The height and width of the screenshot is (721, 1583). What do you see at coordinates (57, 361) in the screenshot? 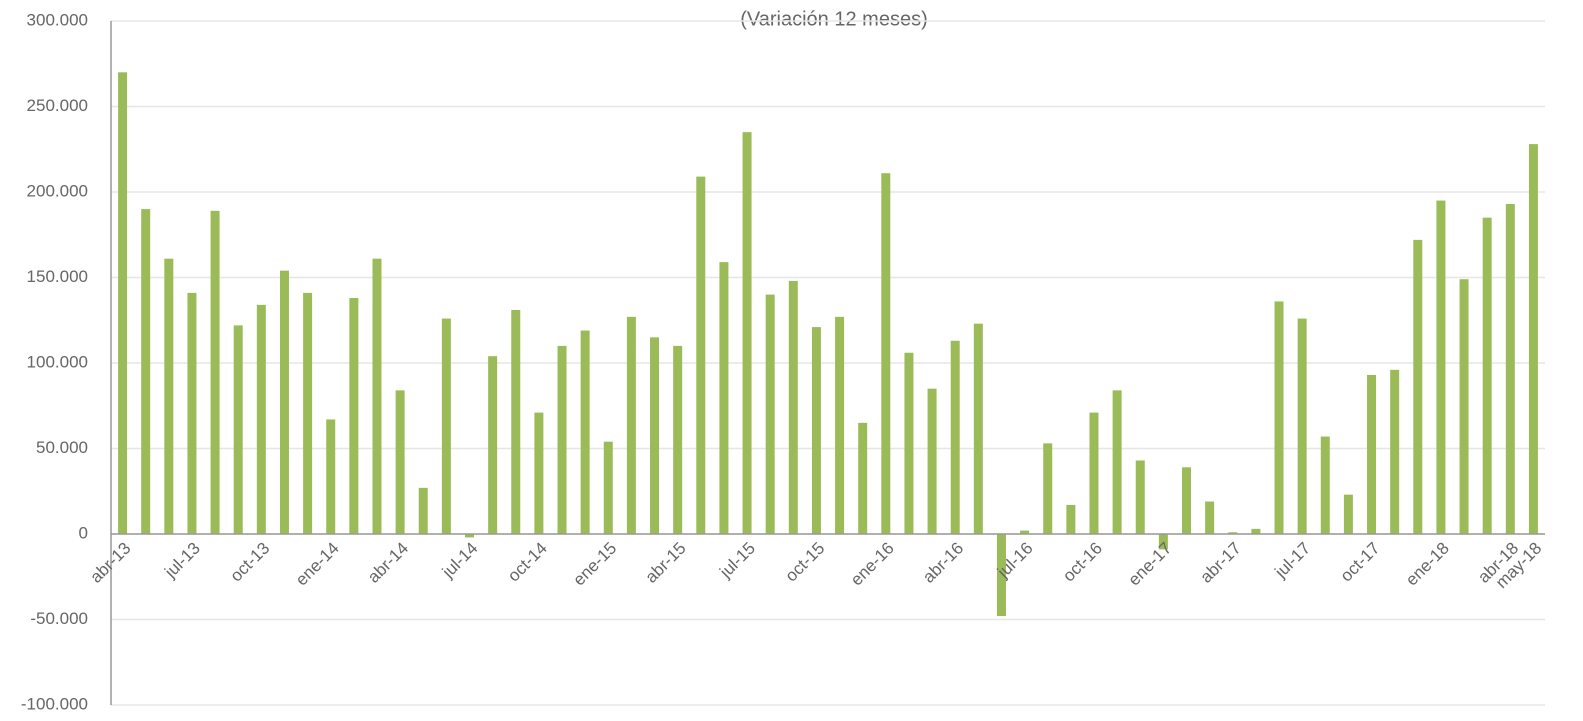
I see `y-tick-label: 100.000` at bounding box center [57, 361].